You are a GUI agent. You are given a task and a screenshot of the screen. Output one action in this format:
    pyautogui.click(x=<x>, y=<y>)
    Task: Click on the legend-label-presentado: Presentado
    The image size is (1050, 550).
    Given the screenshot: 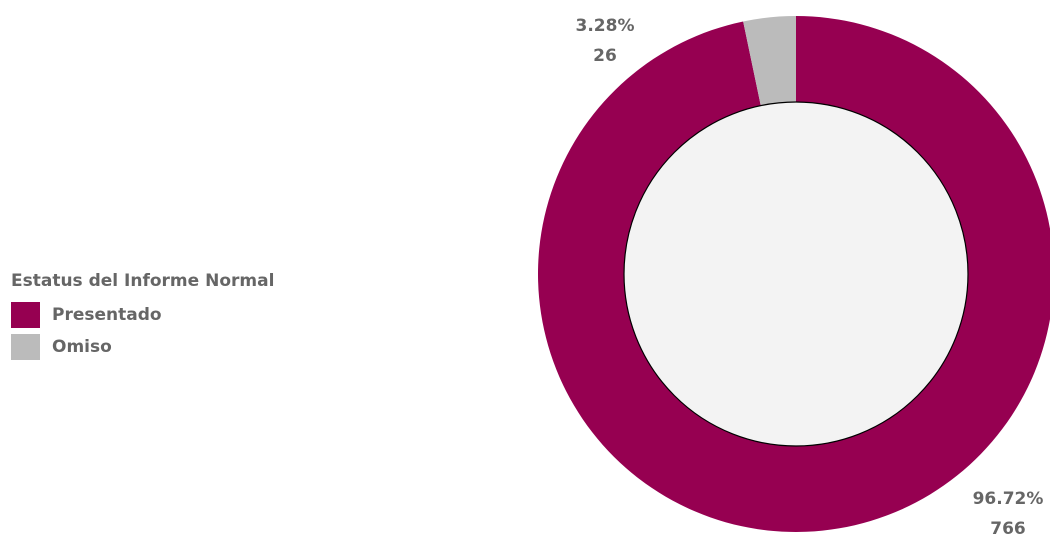 What is the action you would take?
    pyautogui.click(x=107, y=315)
    